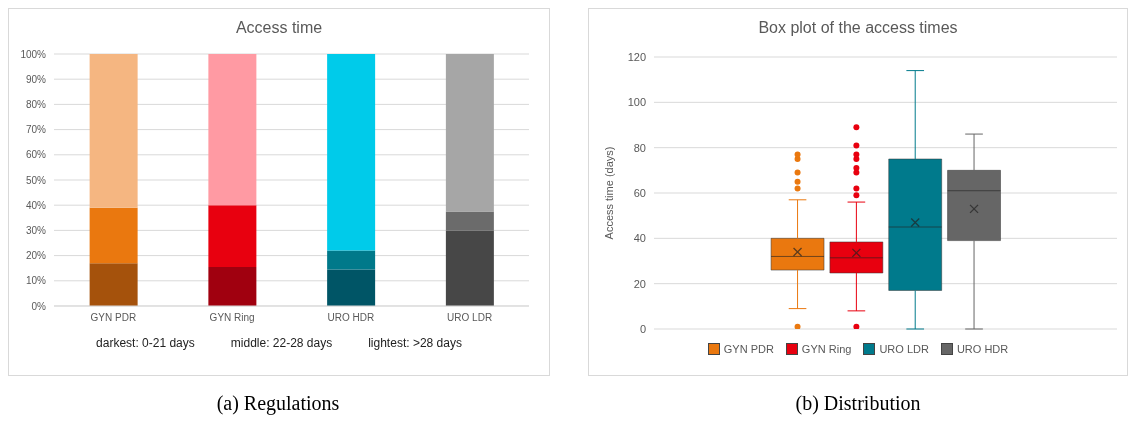 The image size is (1134, 423). Describe the element at coordinates (639, 283) in the screenshot. I see `y-tick-label: 20` at that location.